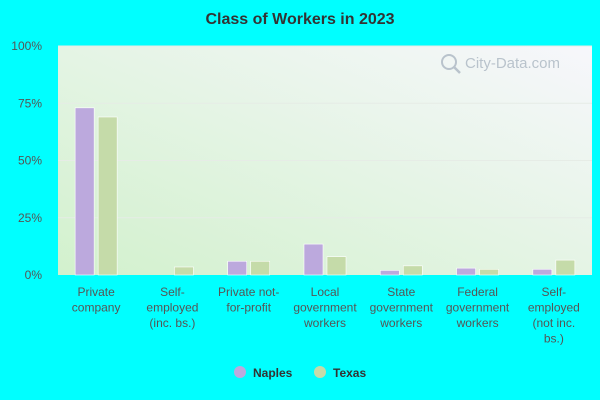 The image size is (600, 400). I want to click on y-tick-label: 50%, so click(30, 161).